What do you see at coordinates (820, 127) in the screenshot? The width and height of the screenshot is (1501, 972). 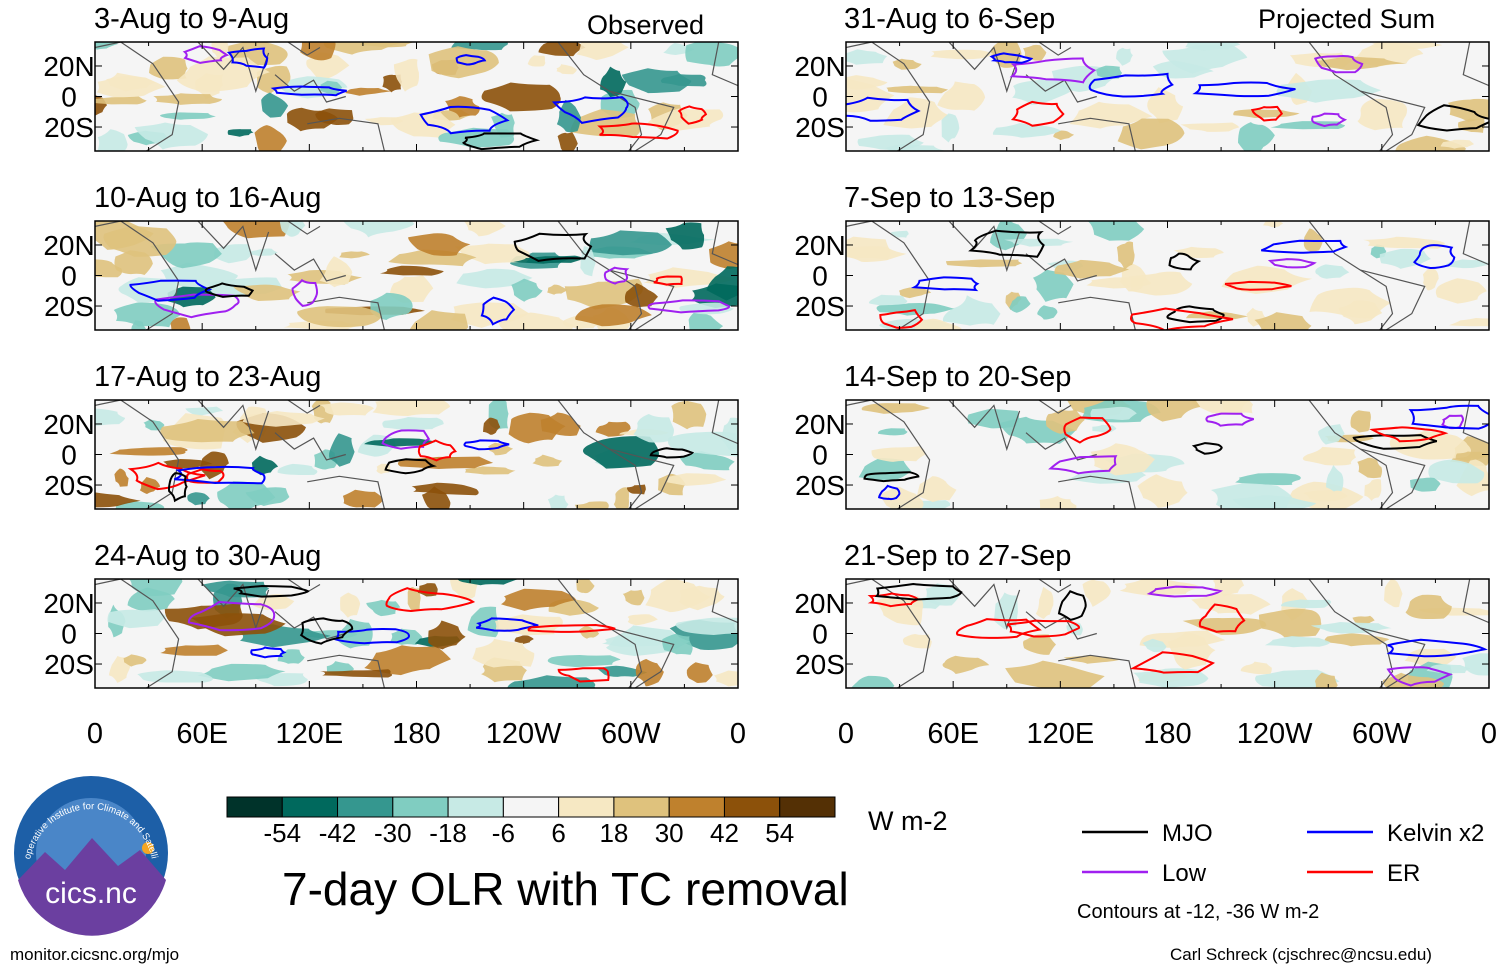 I see `y-tick-label: 20S` at bounding box center [820, 127].